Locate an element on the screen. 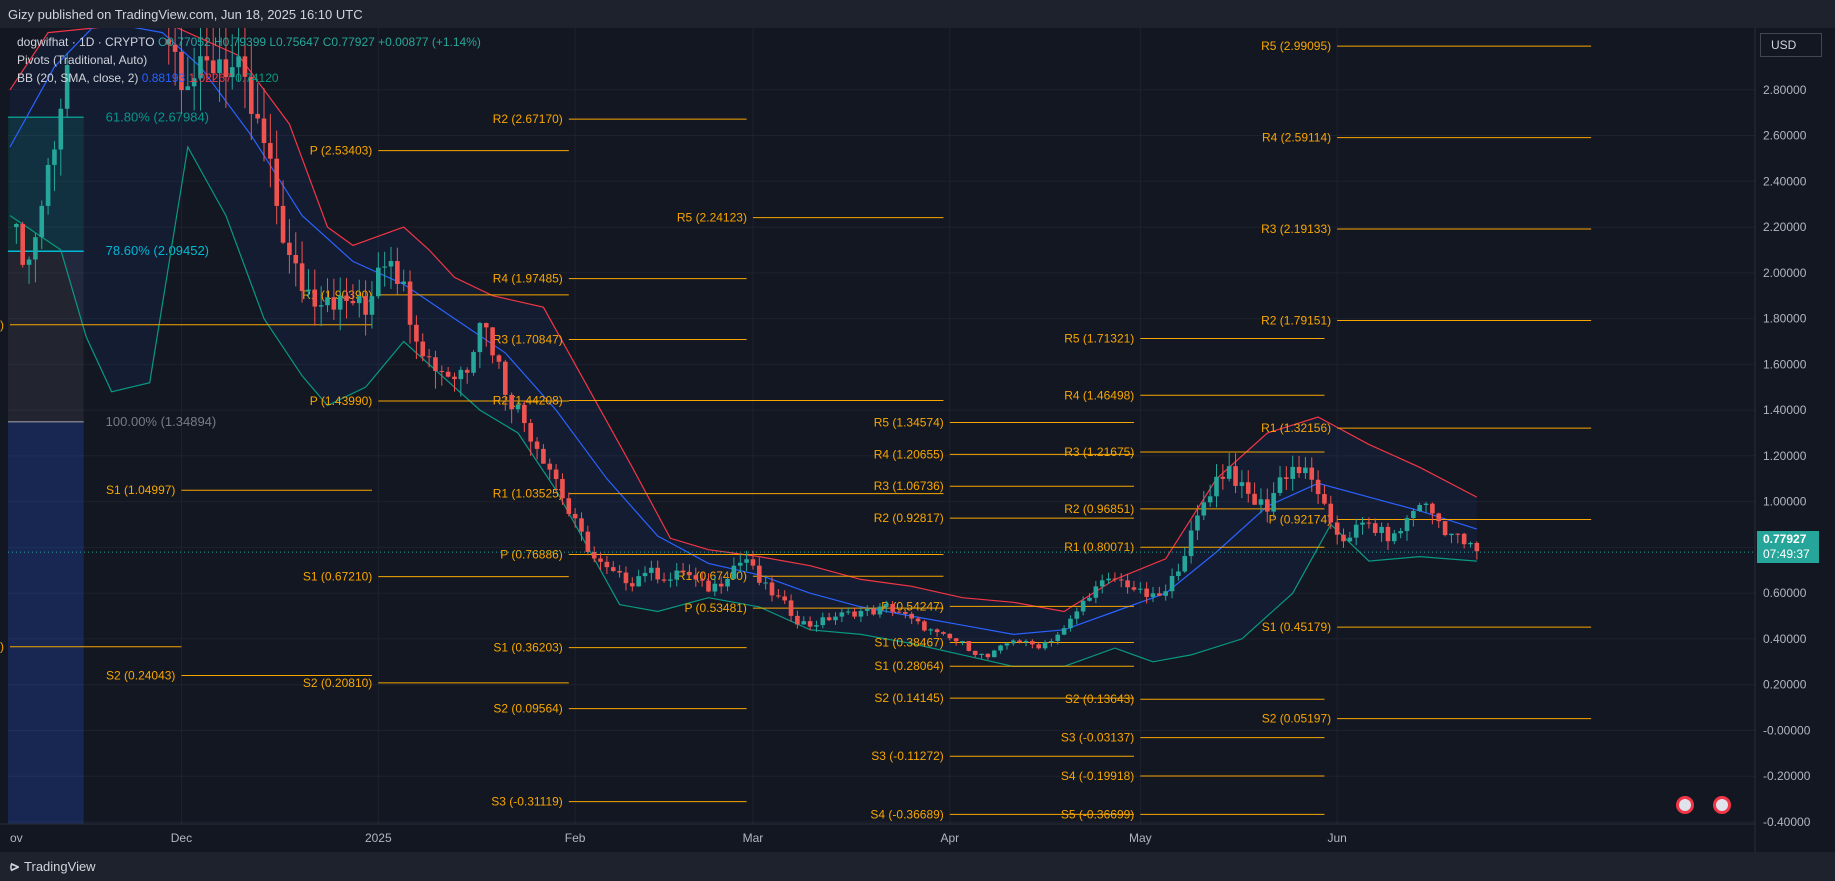  pivot-label: R2 (1.79151) is located at coordinates (1296, 321).